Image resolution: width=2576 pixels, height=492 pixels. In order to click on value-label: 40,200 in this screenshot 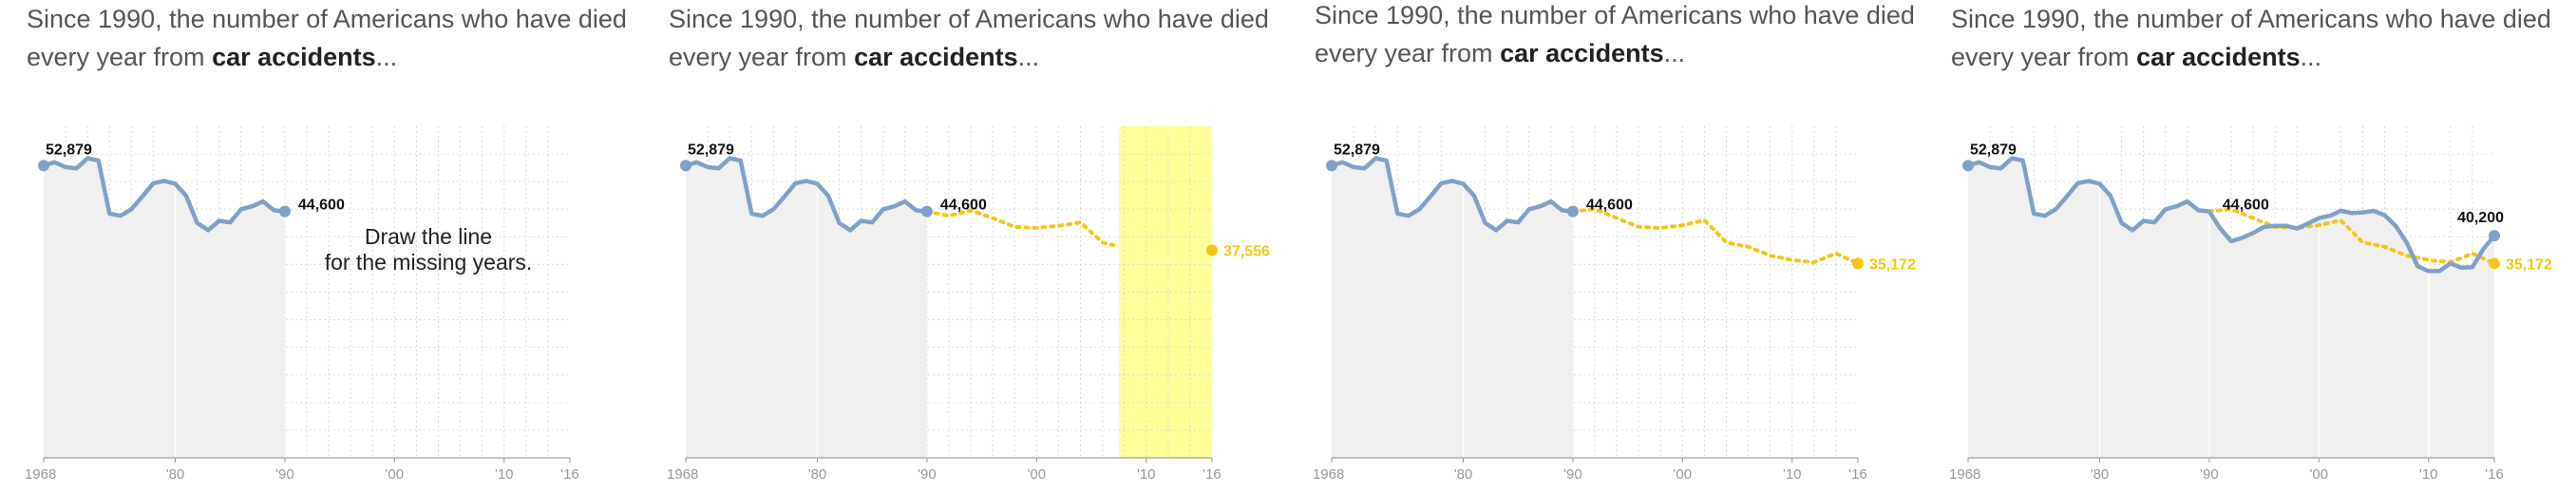, I will do `click(2480, 218)`.